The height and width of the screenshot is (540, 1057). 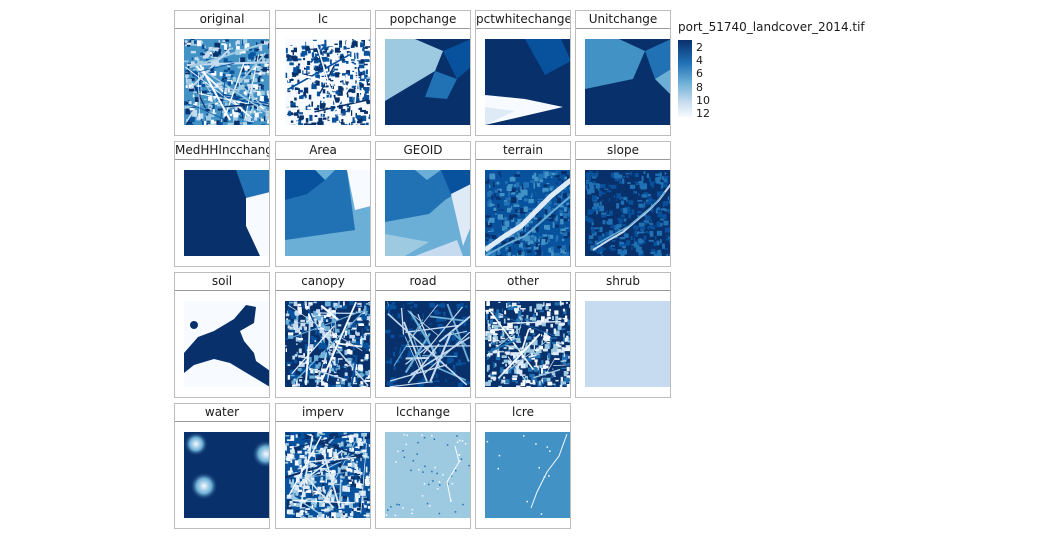 I want to click on facet-panel-water: water, so click(x=222, y=466).